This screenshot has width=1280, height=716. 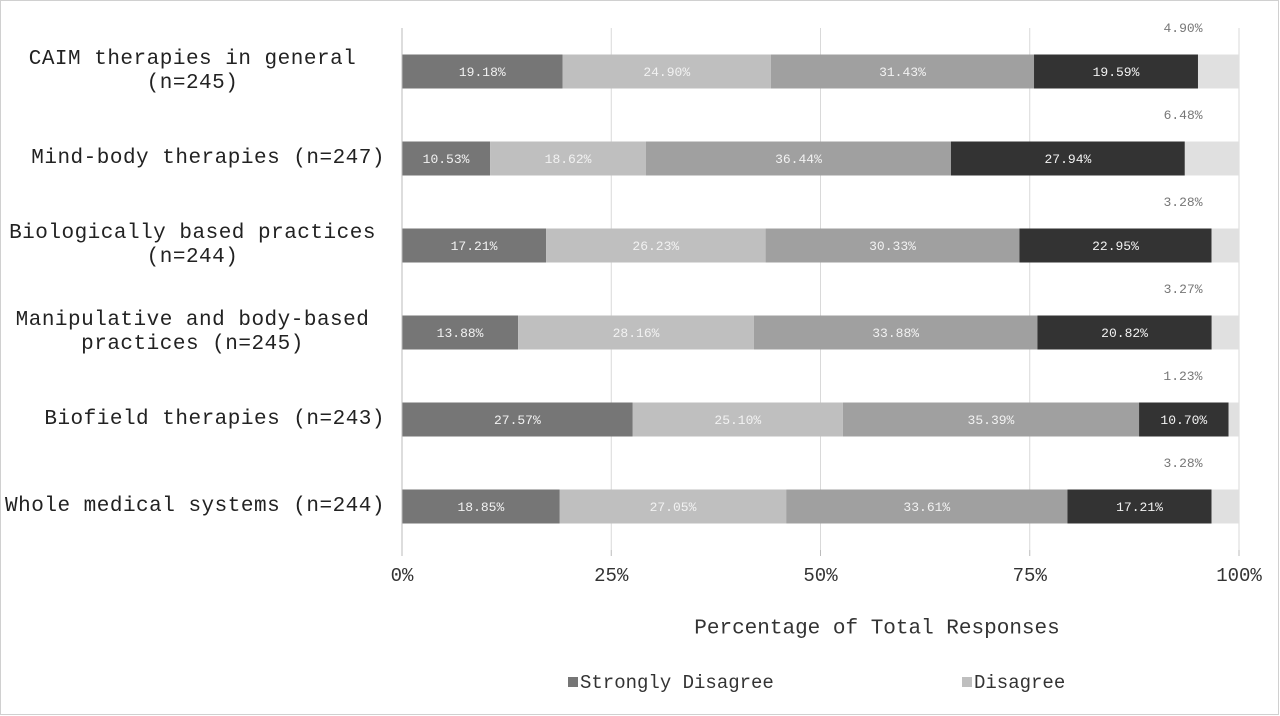 I want to click on category-label-box: Biologically based practices (n=244), so click(x=192, y=246).